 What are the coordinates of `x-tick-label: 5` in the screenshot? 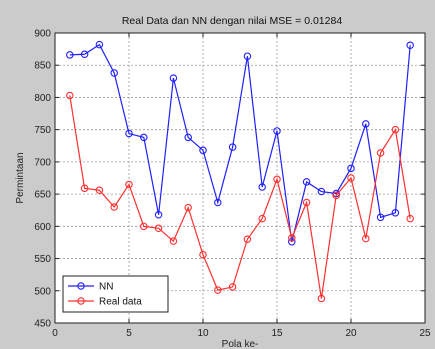 It's located at (129, 333).